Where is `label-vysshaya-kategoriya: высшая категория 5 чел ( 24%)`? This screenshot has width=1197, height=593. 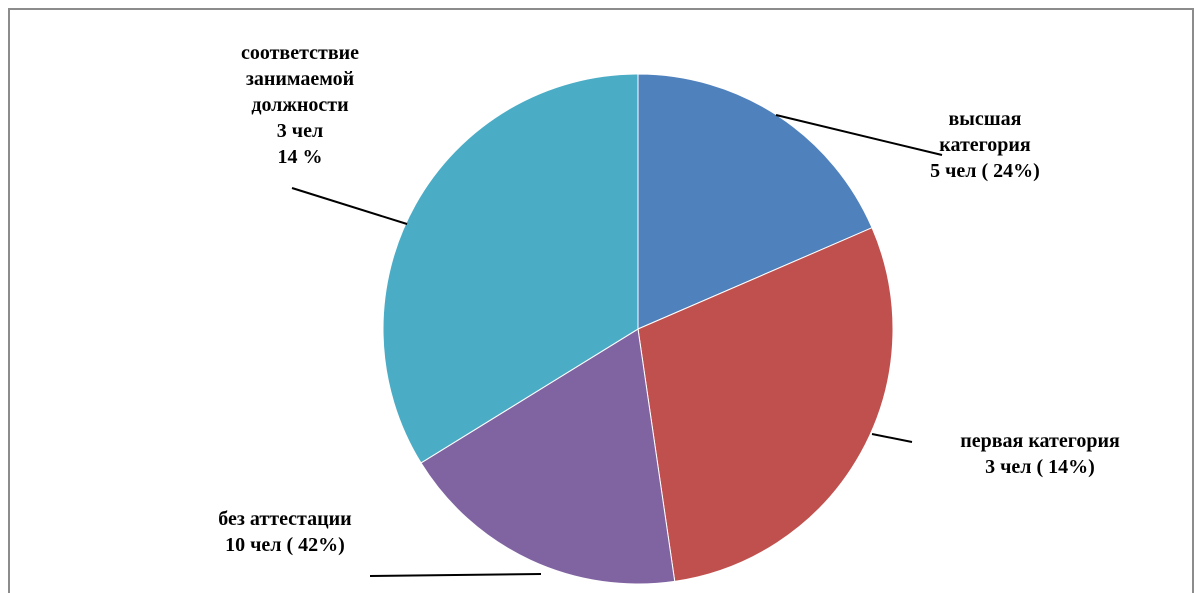 label-vysshaya-kategoriya: высшая категория 5 чел ( 24%) is located at coordinates (985, 145).